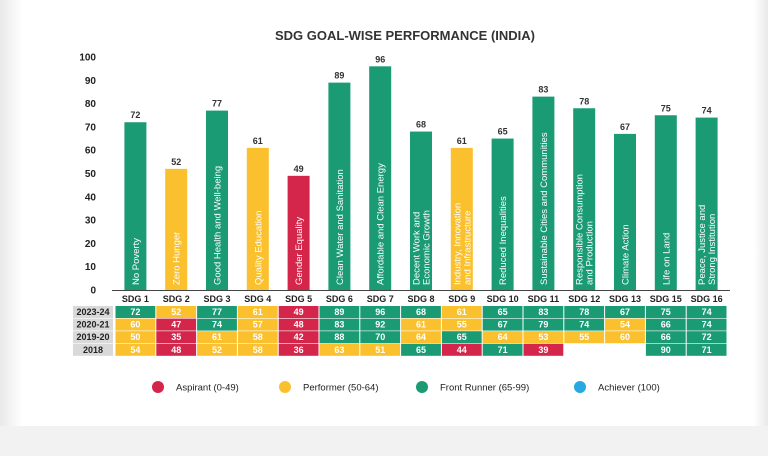 This screenshot has height=456, width=768. Describe the element at coordinates (666, 299) in the screenshot. I see `x-category-label: SDG 15` at that location.